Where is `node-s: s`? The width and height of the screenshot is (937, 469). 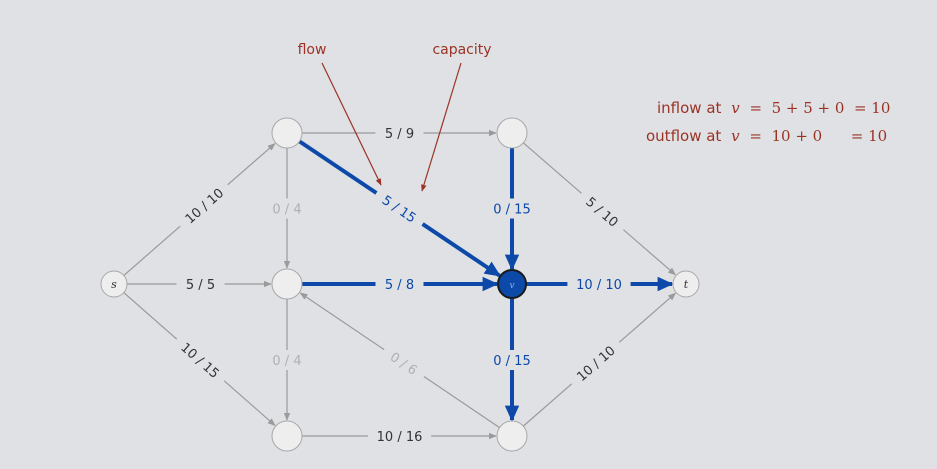
node-s: s is located at coordinates (114, 284).